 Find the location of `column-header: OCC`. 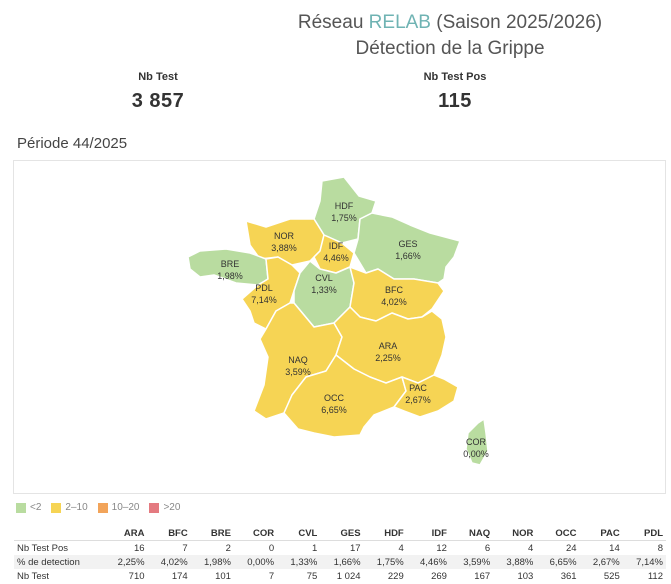

column-header: OCC is located at coordinates (566, 533).